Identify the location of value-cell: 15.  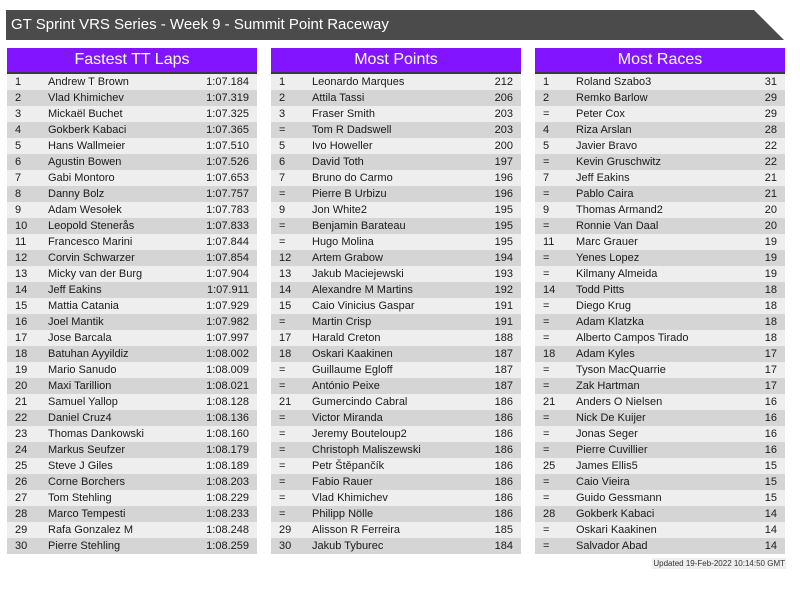
(770, 482).